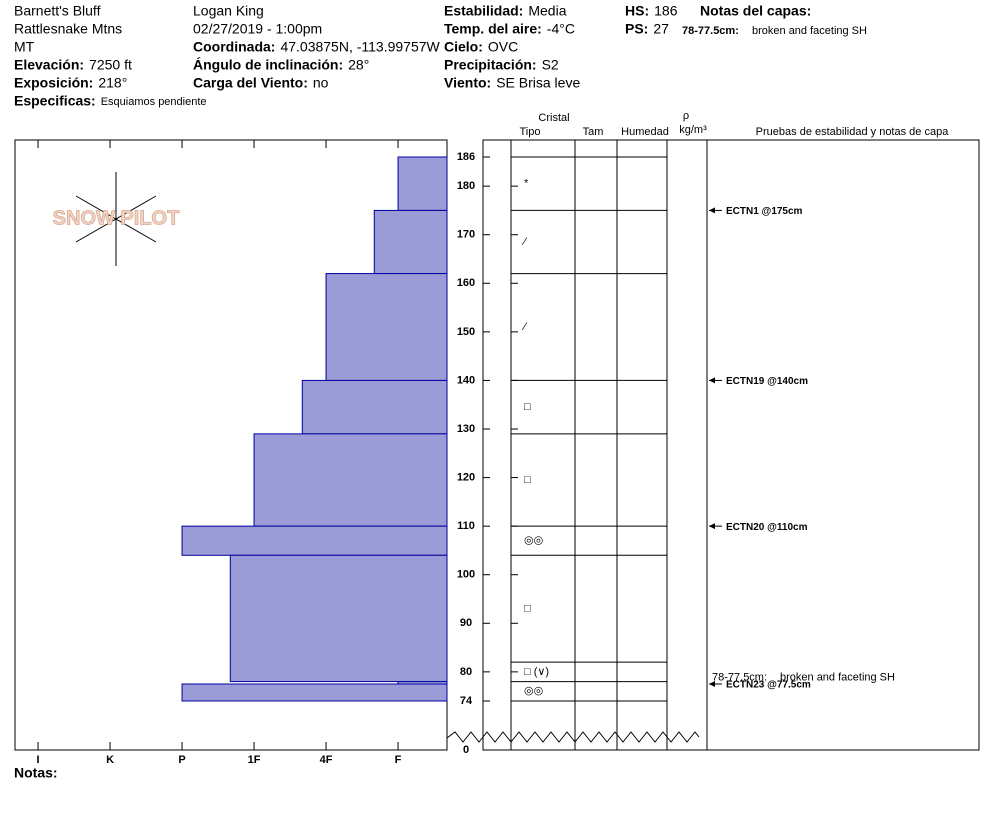 Image resolution: width=994 pixels, height=840 pixels. What do you see at coordinates (326, 760) in the screenshot?
I see `x-tick-label: 4F` at bounding box center [326, 760].